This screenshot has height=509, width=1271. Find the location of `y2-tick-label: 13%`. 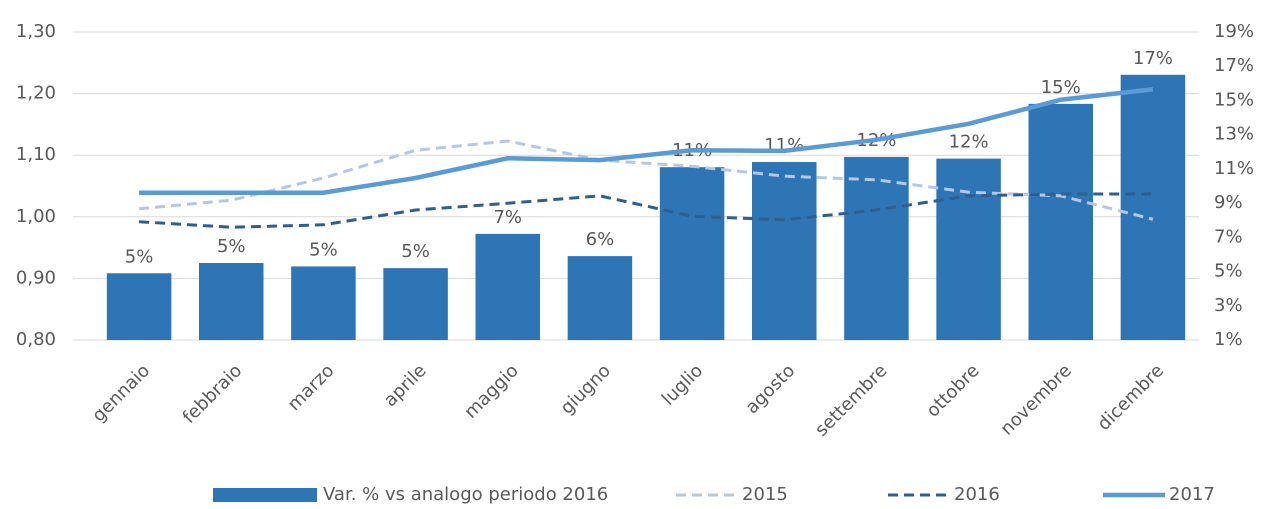

y2-tick-label: 13% is located at coordinates (1234, 134).